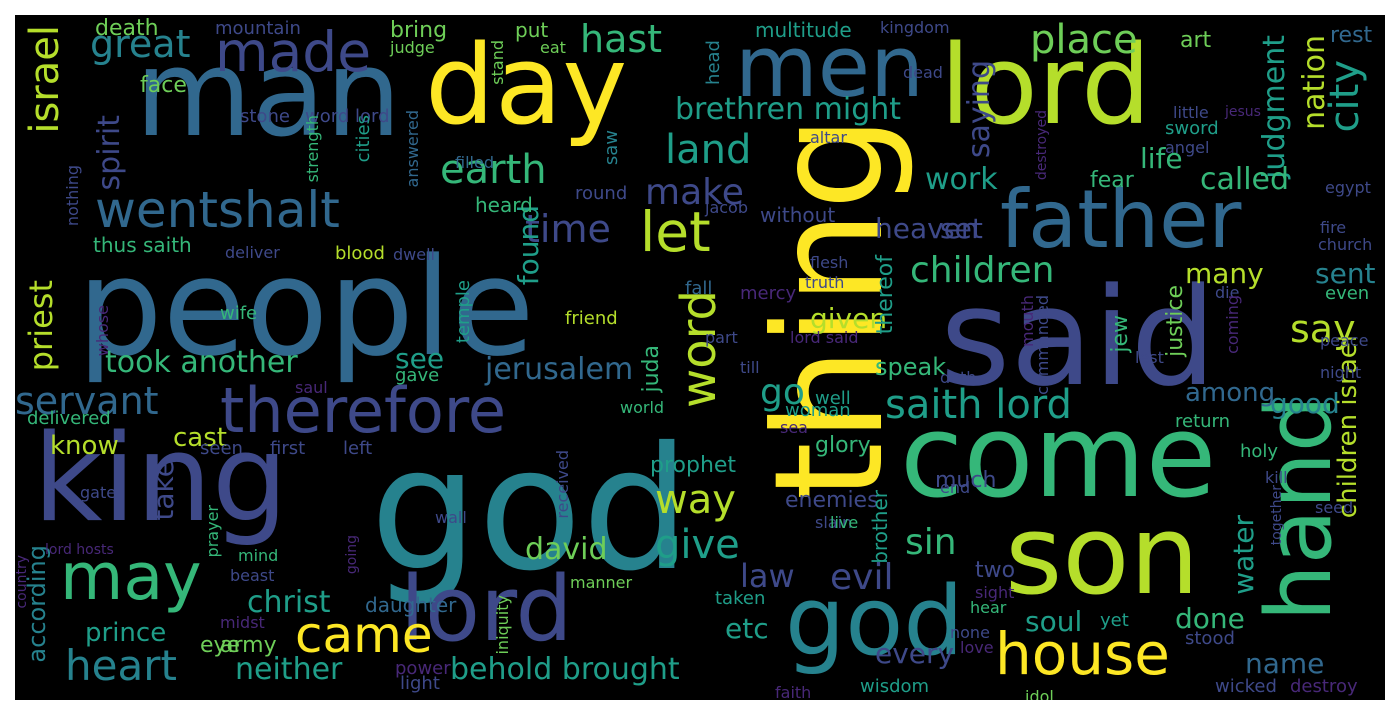 The width and height of the screenshot is (1400, 715). I want to click on word-sea: sea, so click(794, 427).